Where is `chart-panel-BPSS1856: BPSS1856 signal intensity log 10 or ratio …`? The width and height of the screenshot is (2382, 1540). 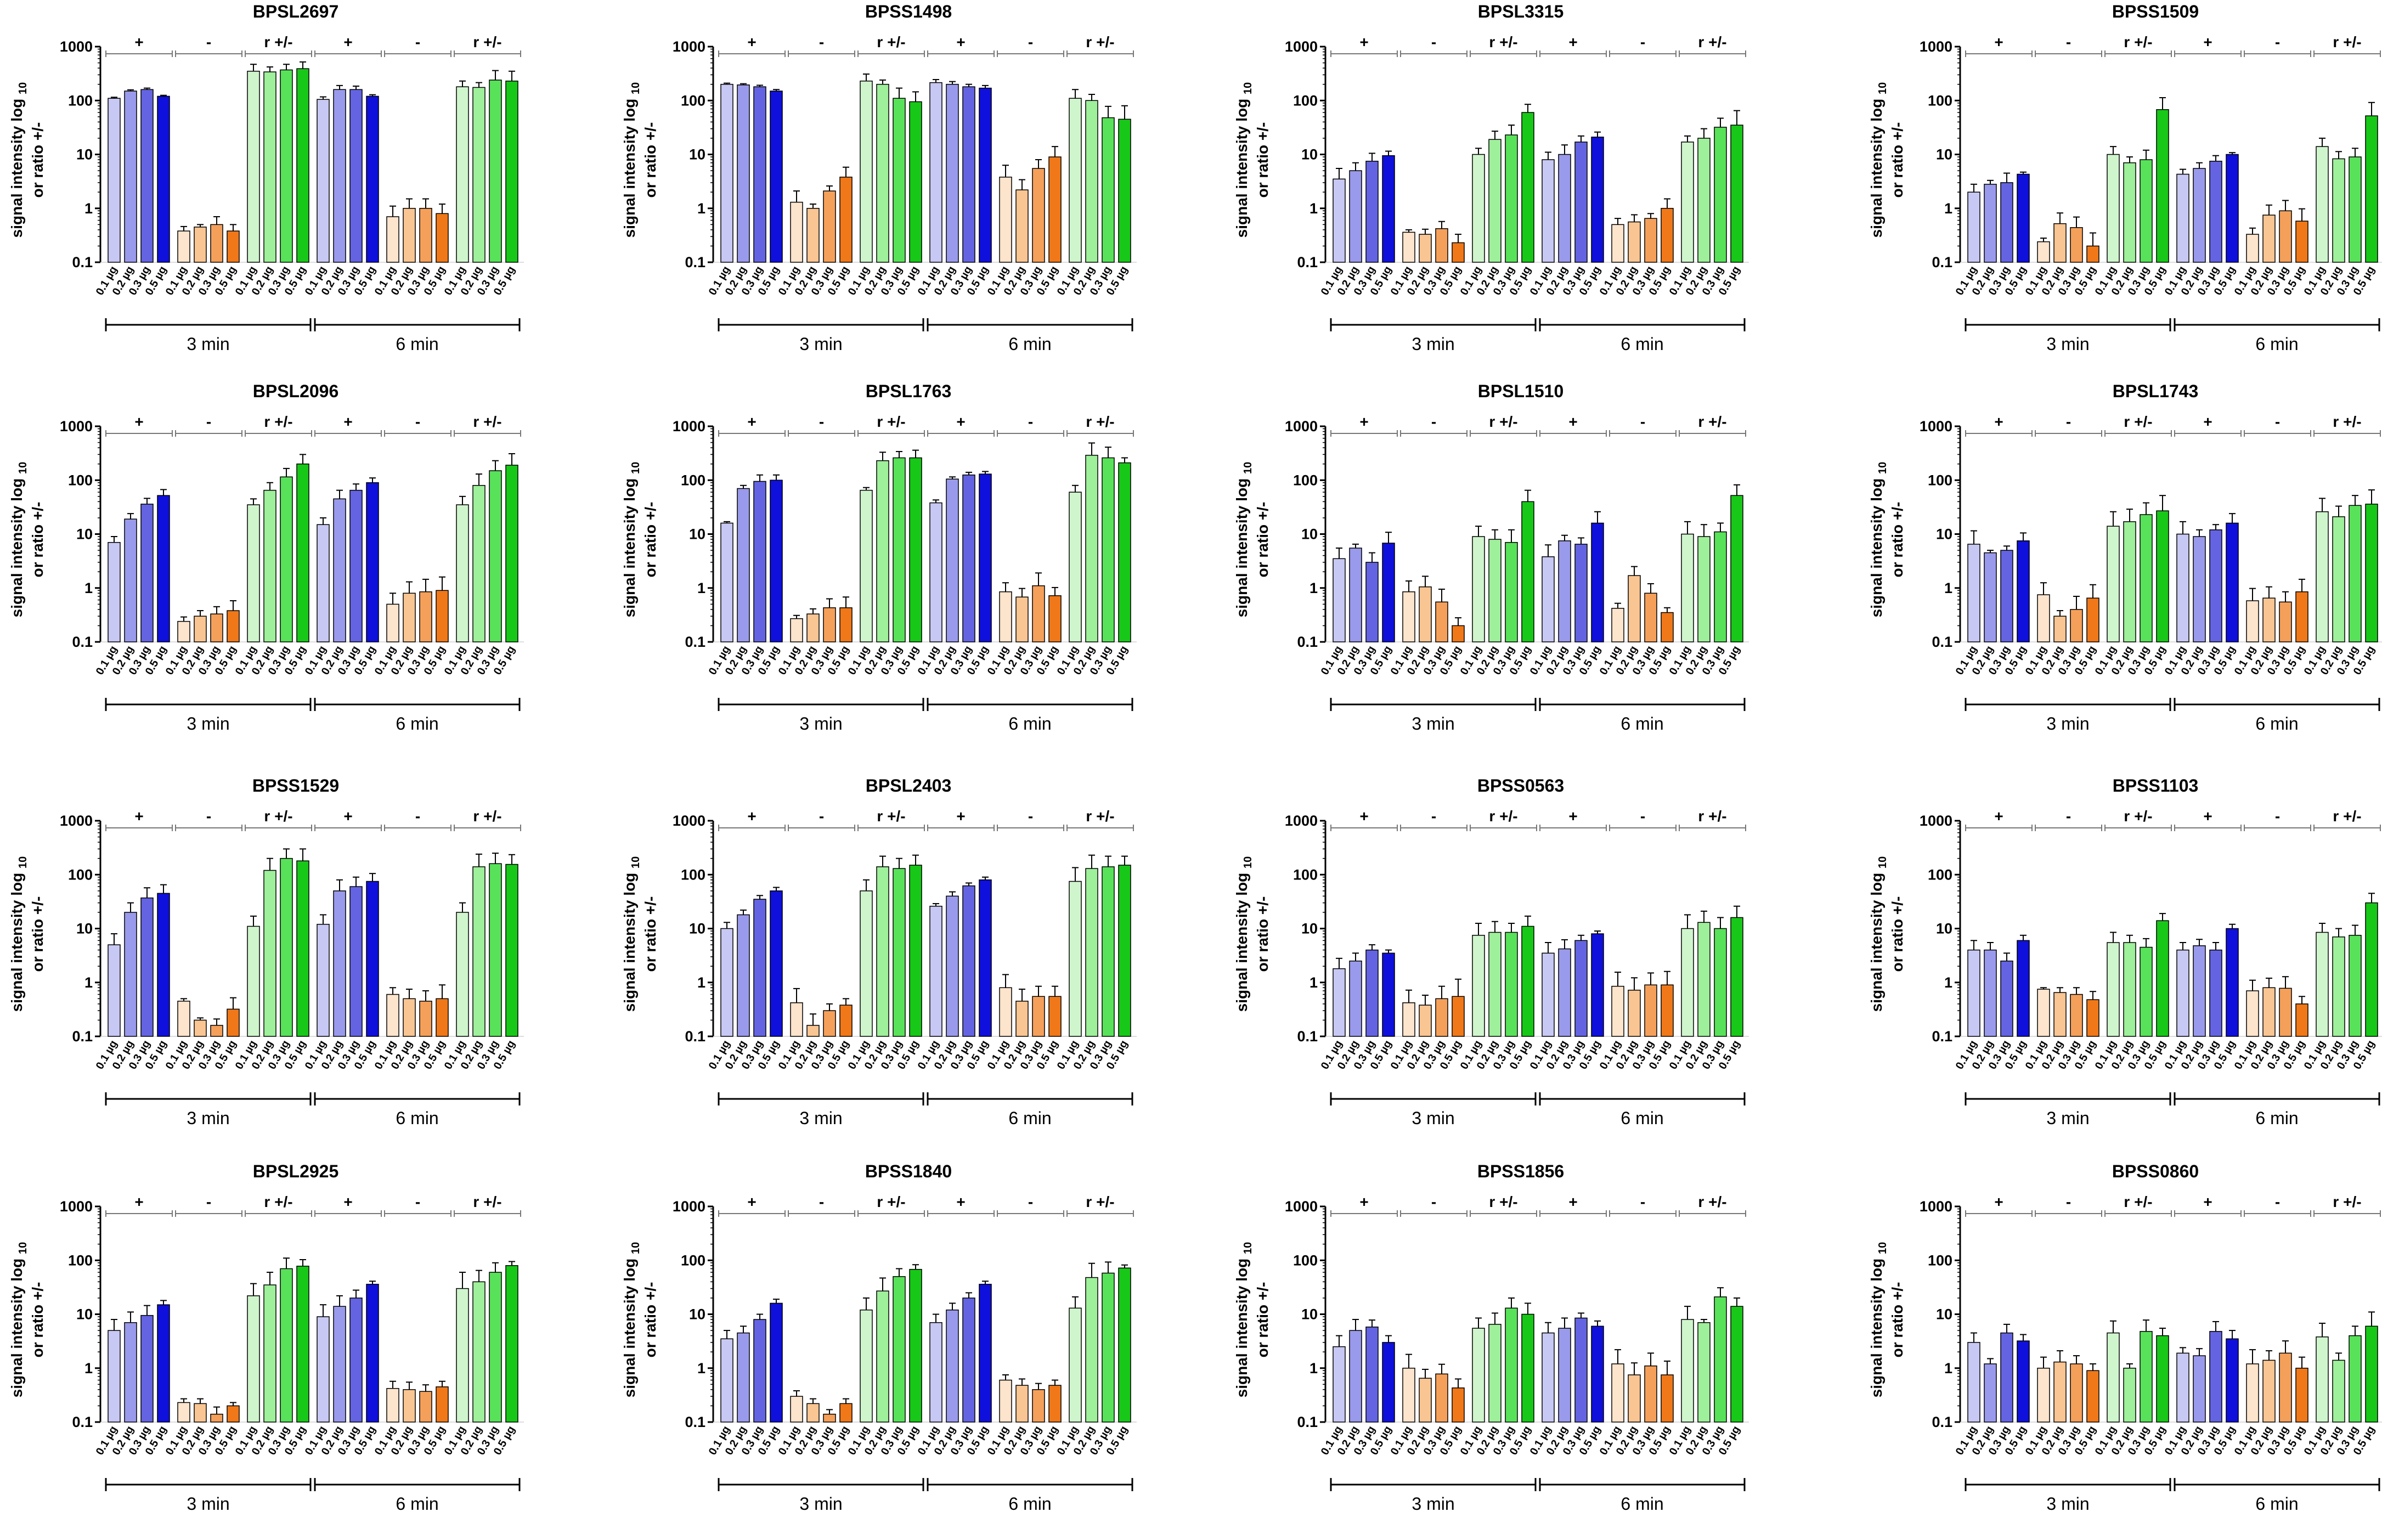 chart-panel-BPSS1856: BPSS1856 signal intensity log 10 or ratio … is located at coordinates (1522, 1350).